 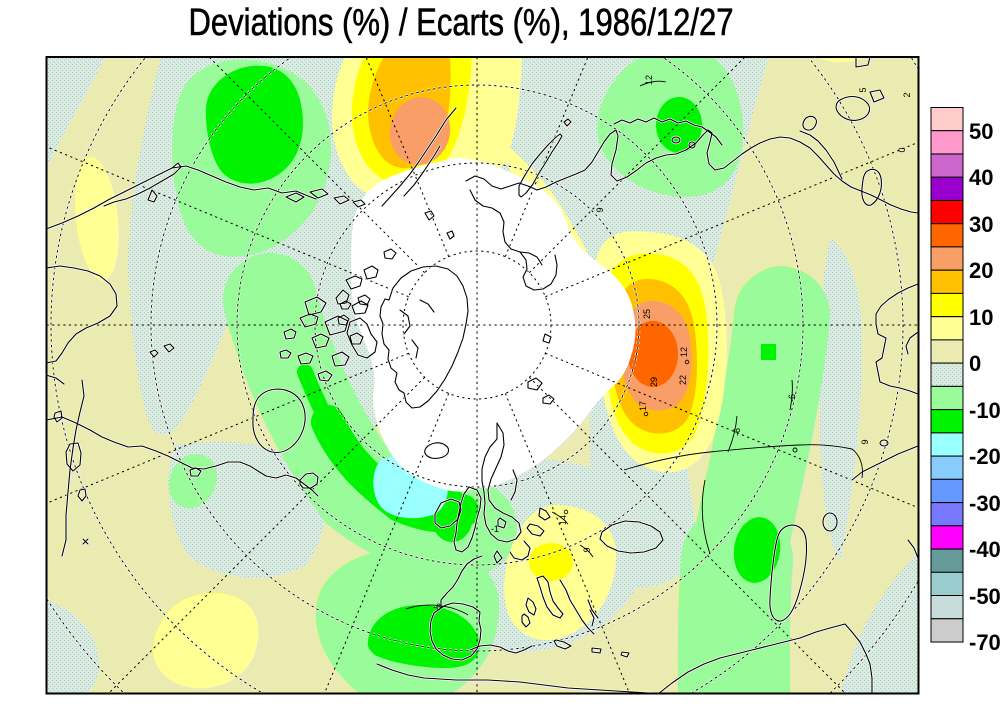 What do you see at coordinates (907, 94) in the screenshot?
I see `svg-text: 2` at bounding box center [907, 94].